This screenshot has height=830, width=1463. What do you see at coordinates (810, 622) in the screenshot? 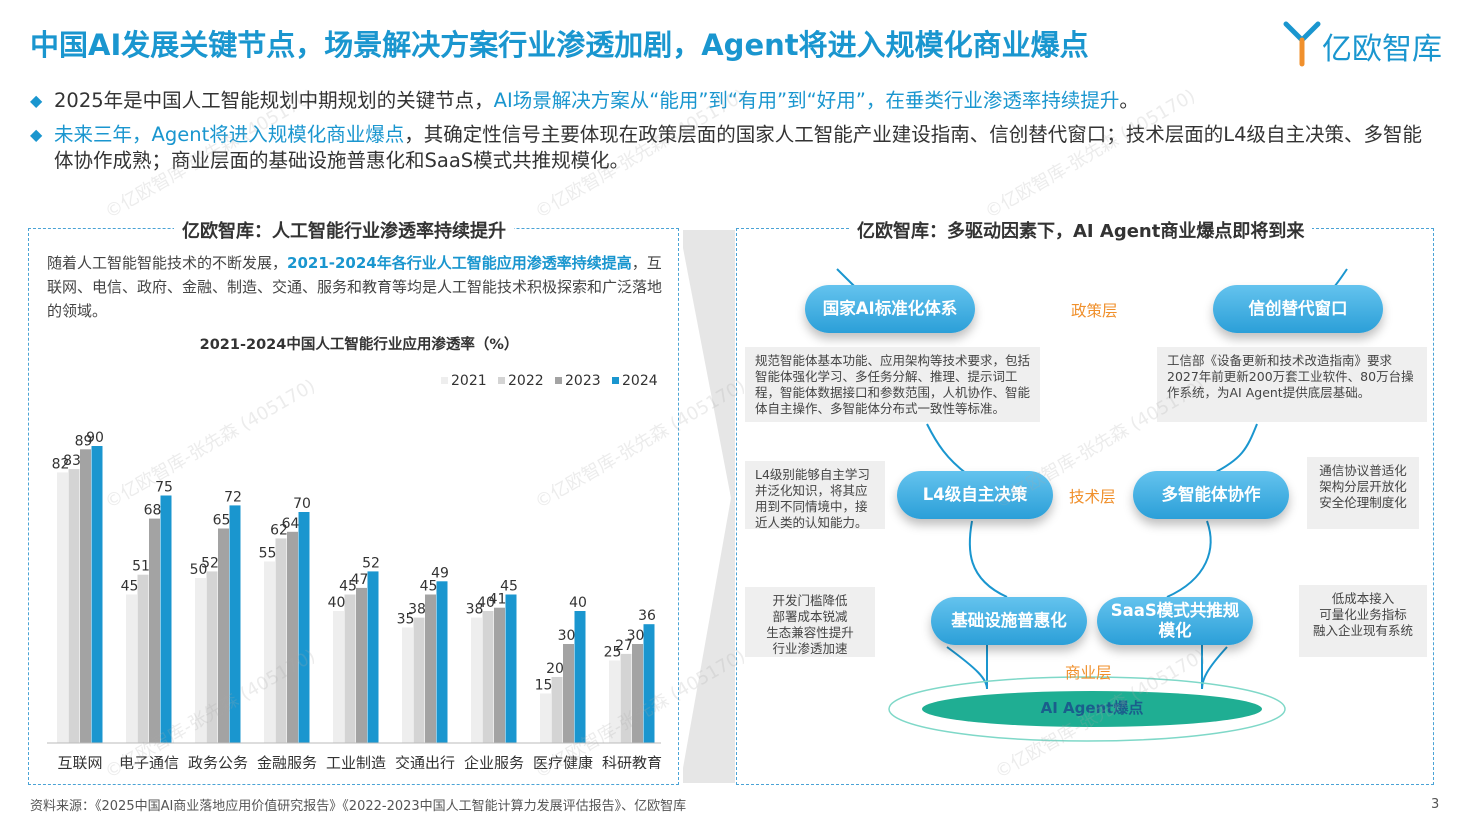
I see `box-infra-desc: 开发门槛降低 部署成本锐减 生态兼容性提升 行业渗透加速` at bounding box center [810, 622].